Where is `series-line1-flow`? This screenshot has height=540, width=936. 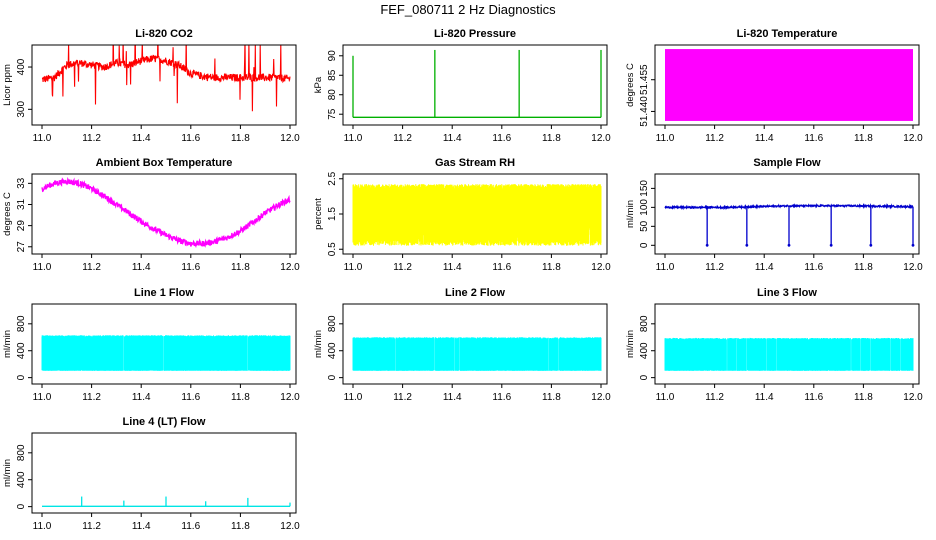 series-line1-flow is located at coordinates (166, 353).